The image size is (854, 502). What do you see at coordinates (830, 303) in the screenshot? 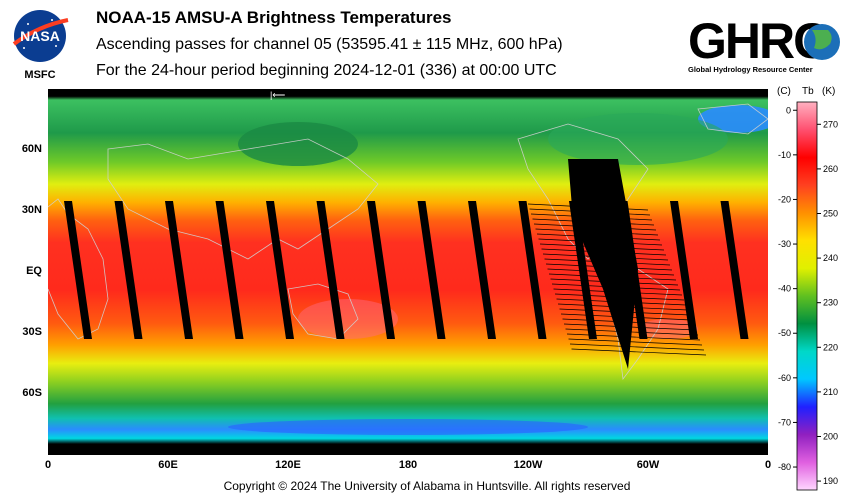
I see `kelvin-tick-label: 230` at bounding box center [830, 303].